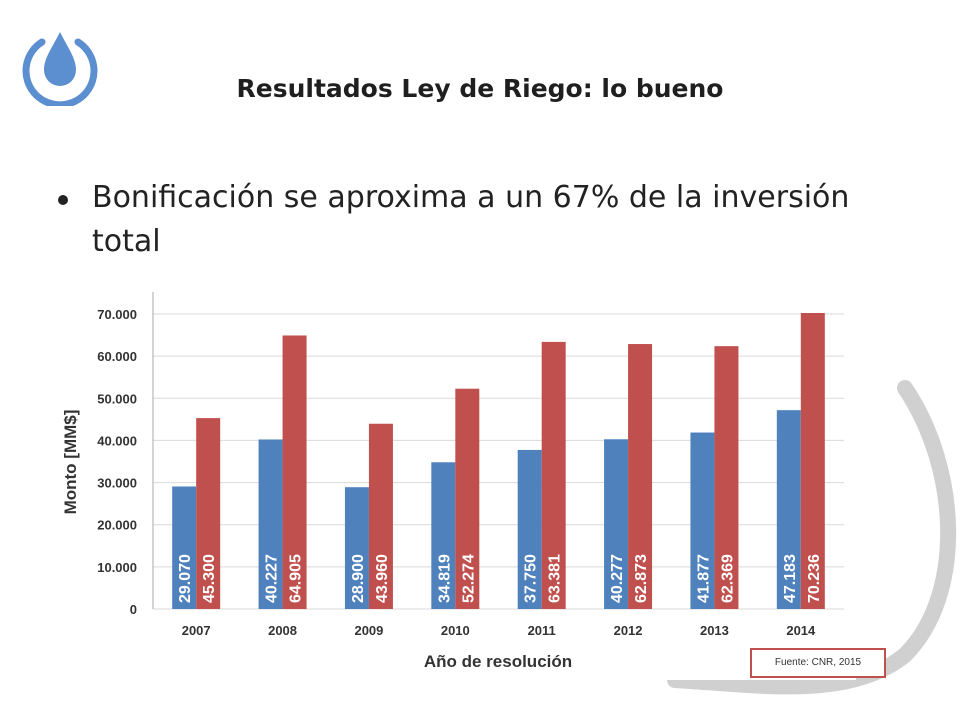 Image resolution: width=960 pixels, height=720 pixels. What do you see at coordinates (468, 578) in the screenshot?
I see `bar-value-label: 52.274` at bounding box center [468, 578].